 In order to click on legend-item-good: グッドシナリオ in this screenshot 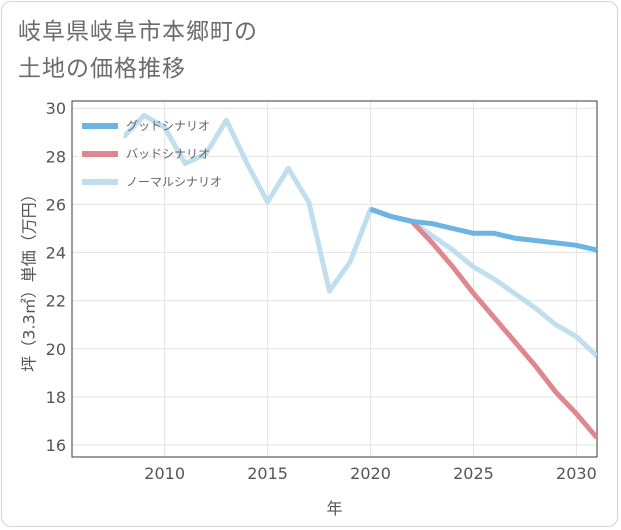, I will do `click(144, 125)`.